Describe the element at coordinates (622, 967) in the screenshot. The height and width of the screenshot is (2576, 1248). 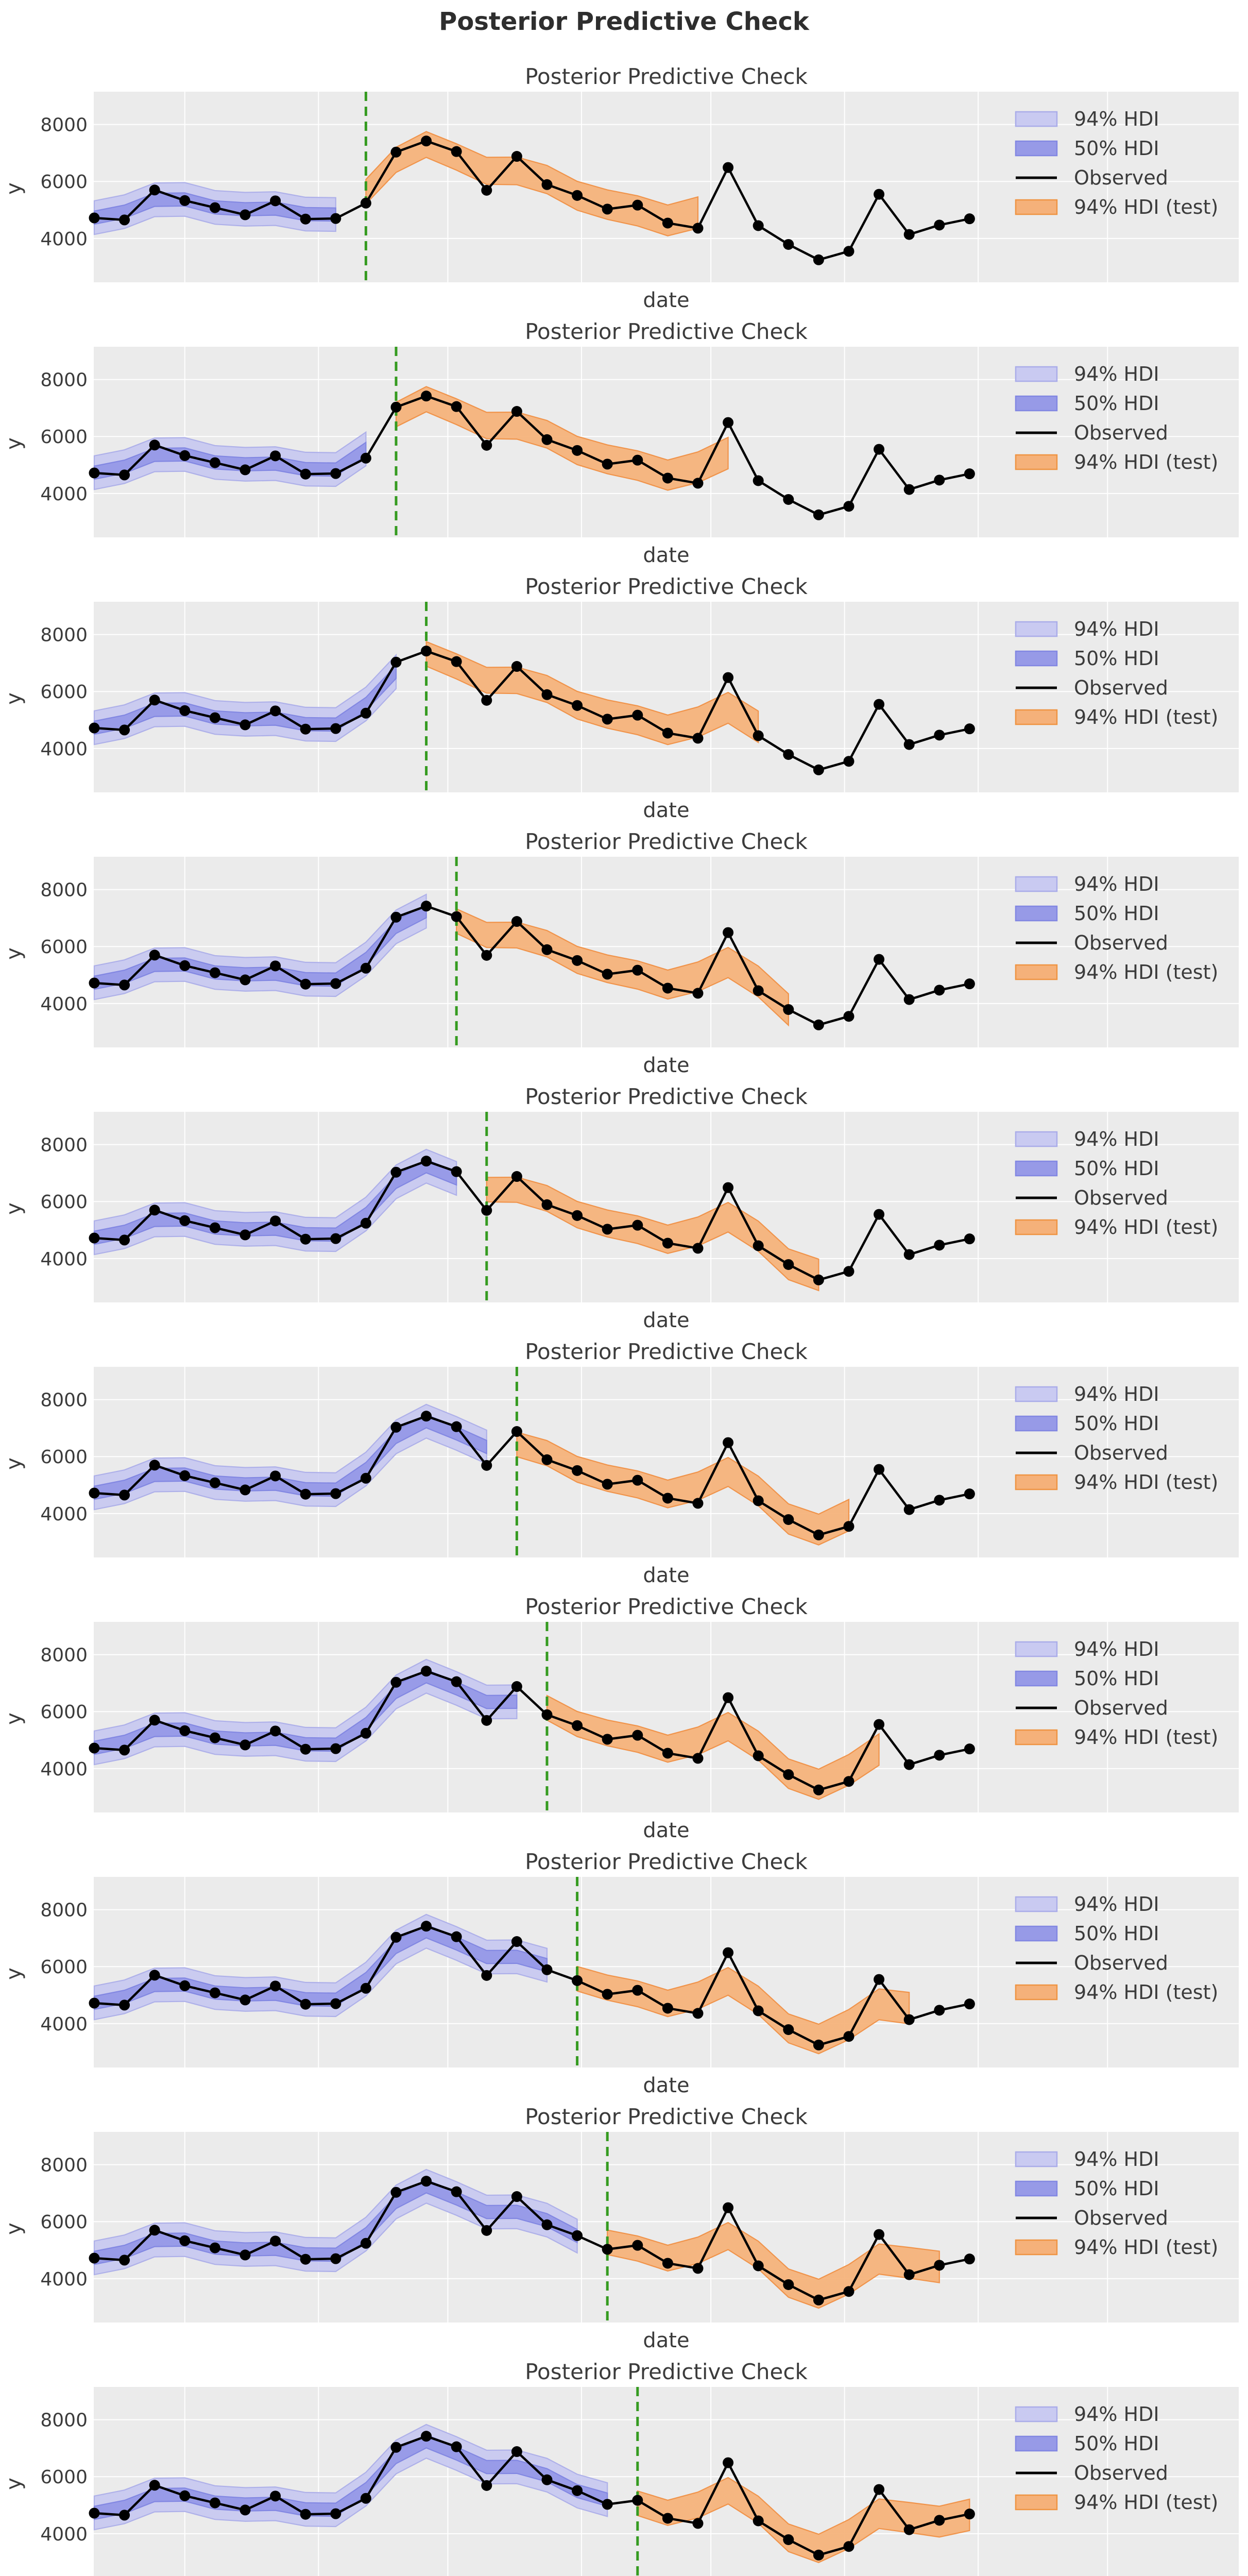
I see `test-hdi-94-band` at that location.